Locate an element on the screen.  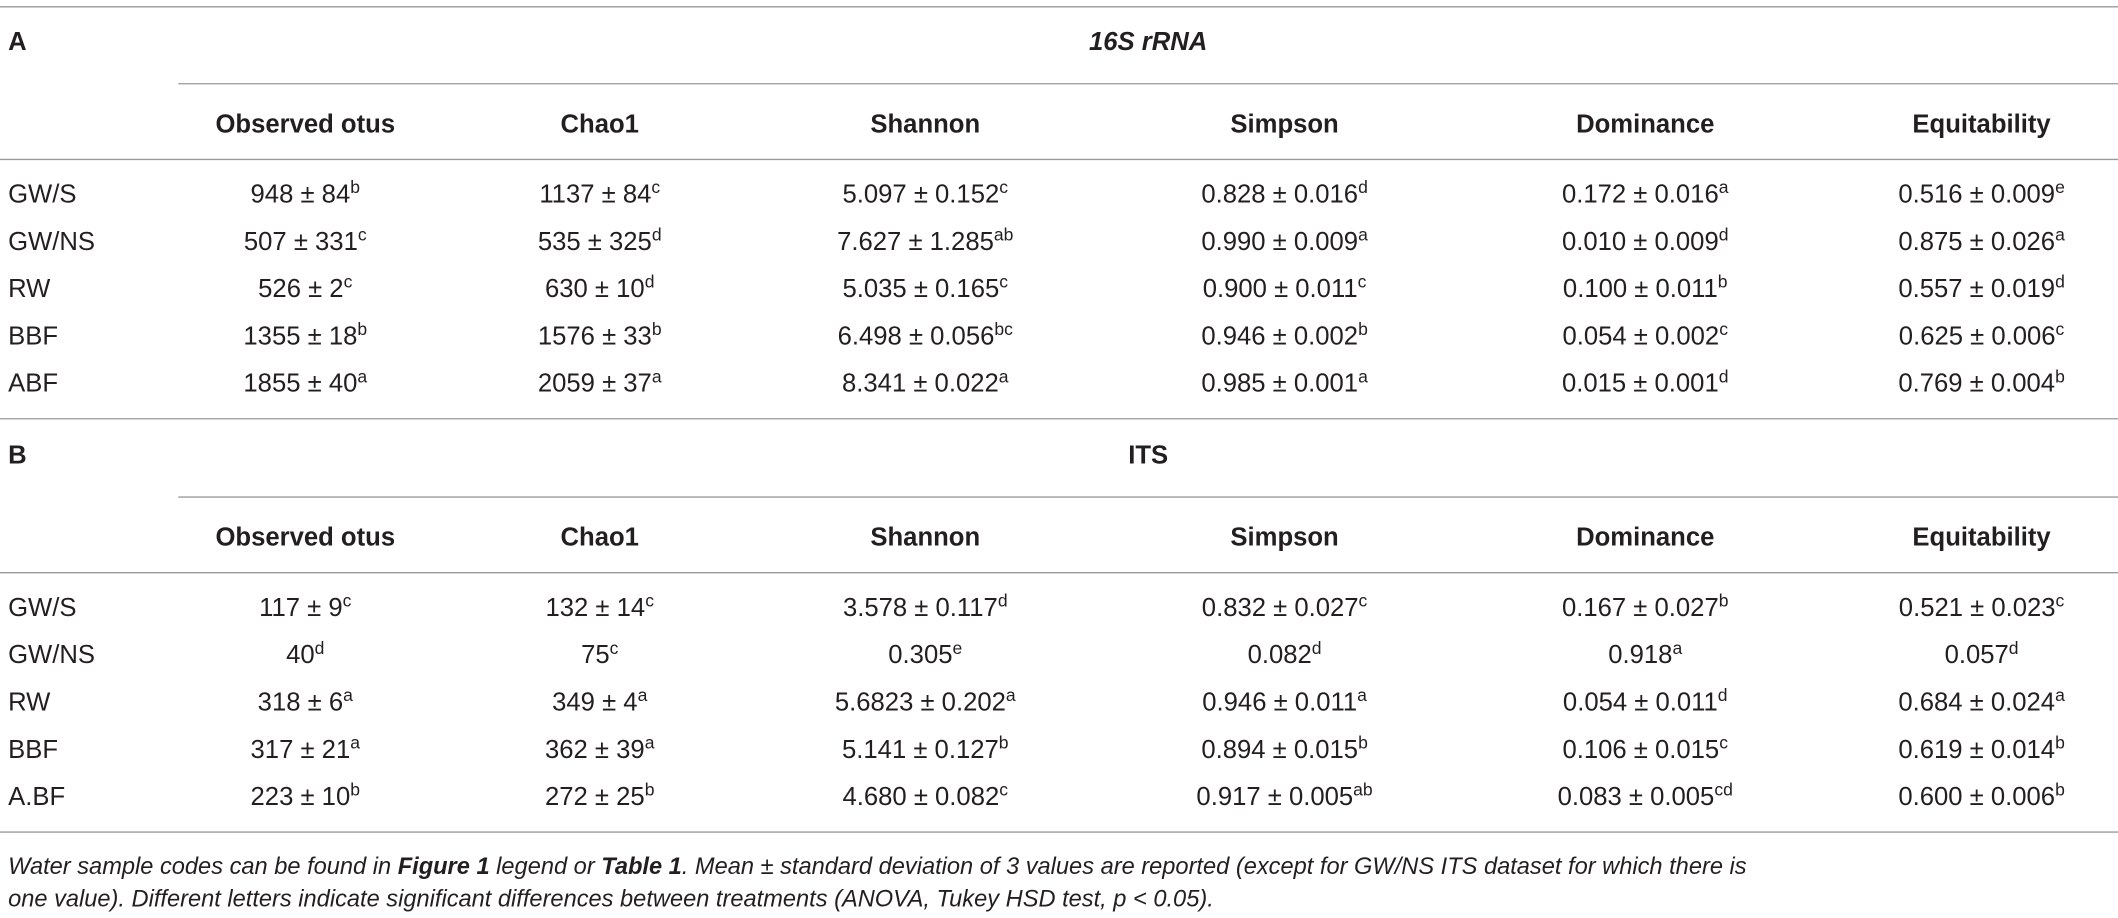
cell-value: 1137 ± 84 is located at coordinates (595, 195).